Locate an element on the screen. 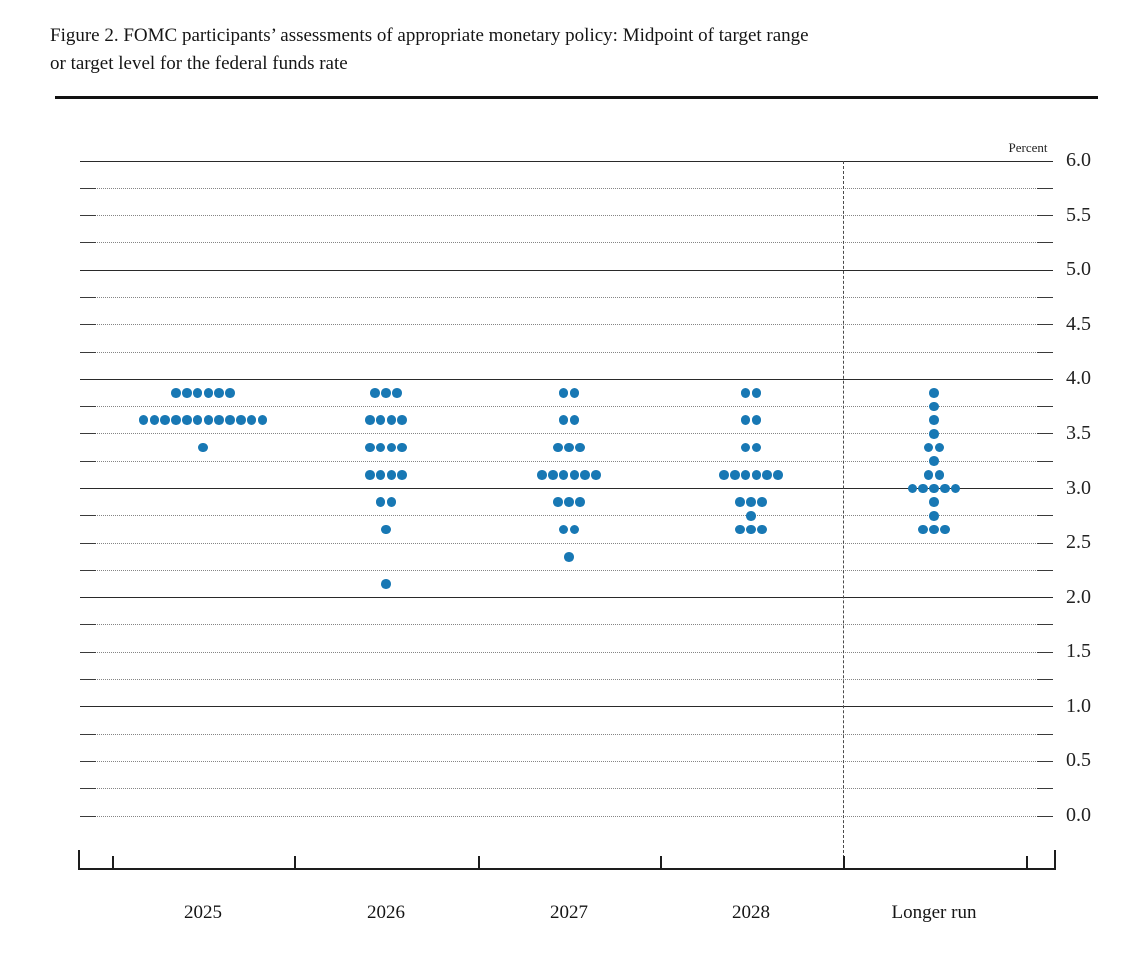 The image size is (1122, 976). projection-dot-2027-2.375 is located at coordinates (569, 556).